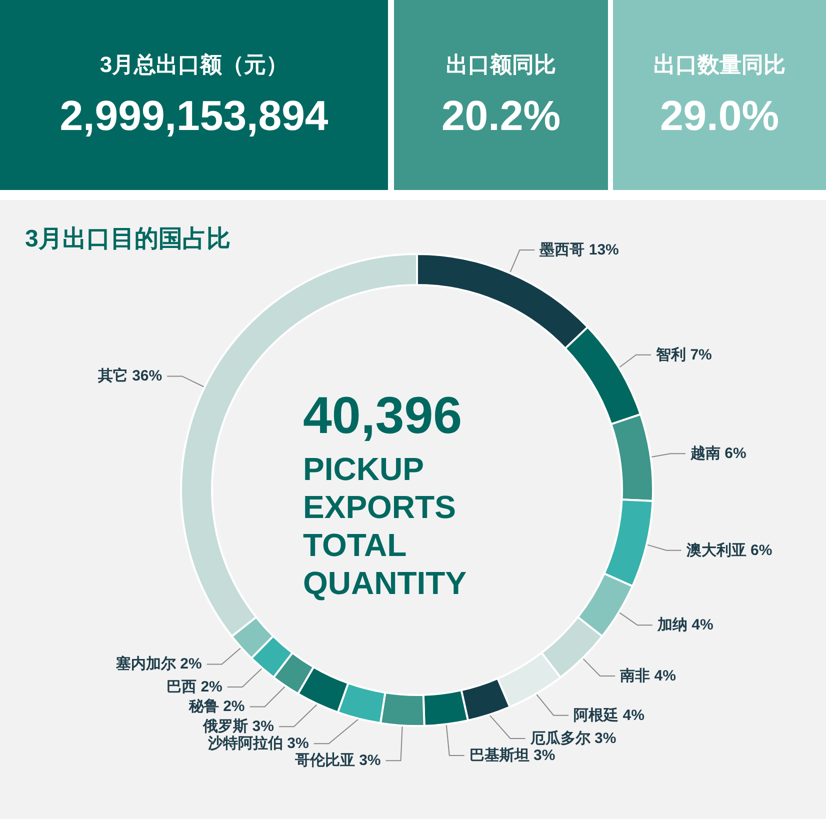  I want to click on text: 20.2%, so click(501, 116).